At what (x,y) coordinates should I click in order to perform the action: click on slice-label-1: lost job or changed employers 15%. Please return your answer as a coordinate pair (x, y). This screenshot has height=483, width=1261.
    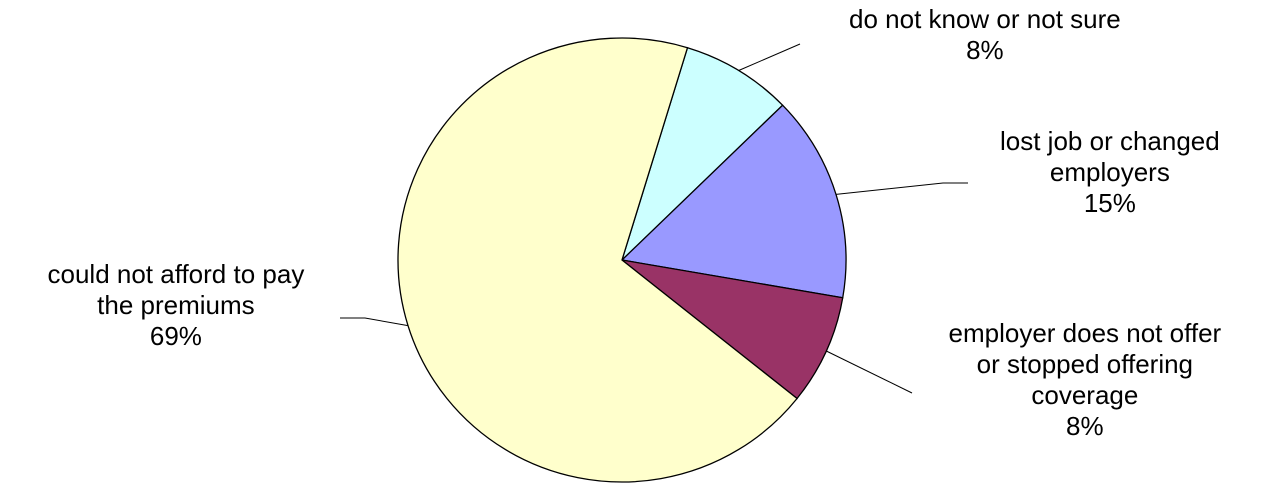
    Looking at the image, I should click on (1110, 172).